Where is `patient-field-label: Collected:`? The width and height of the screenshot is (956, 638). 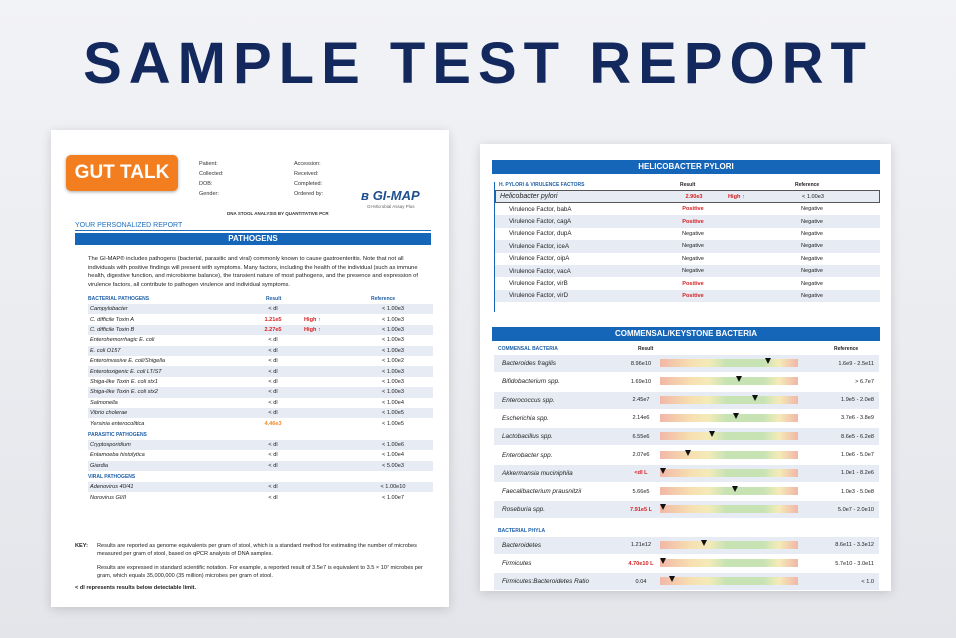 patient-field-label: Collected: is located at coordinates (211, 174).